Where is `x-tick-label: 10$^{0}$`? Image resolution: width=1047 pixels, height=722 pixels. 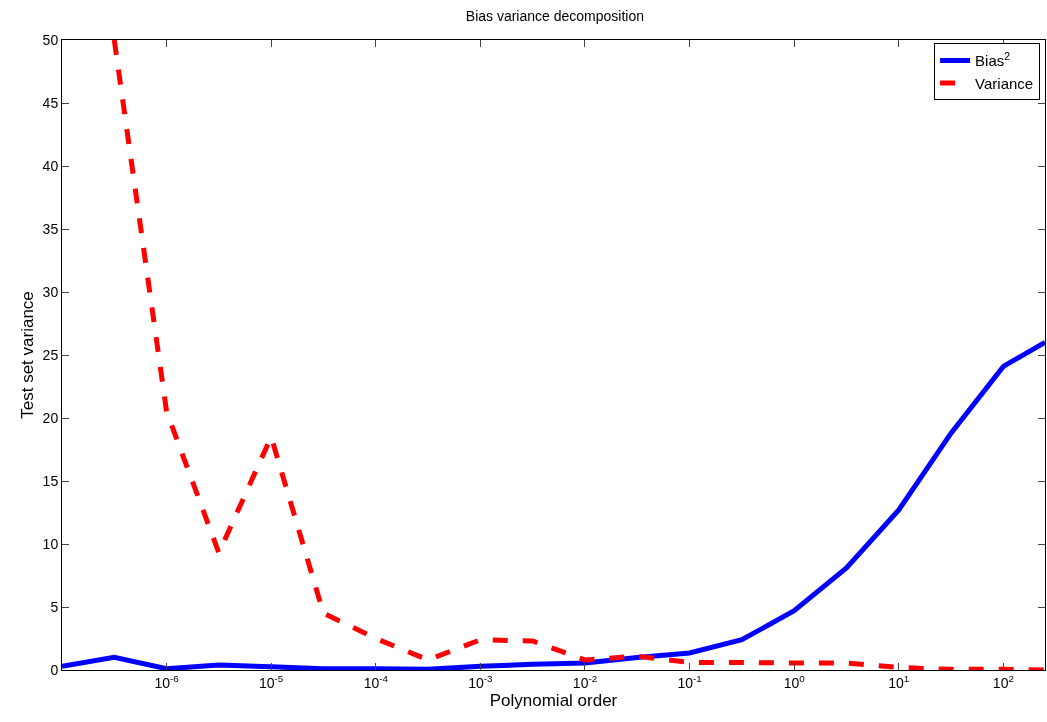 x-tick-label: 10$^{0}$ is located at coordinates (794, 681).